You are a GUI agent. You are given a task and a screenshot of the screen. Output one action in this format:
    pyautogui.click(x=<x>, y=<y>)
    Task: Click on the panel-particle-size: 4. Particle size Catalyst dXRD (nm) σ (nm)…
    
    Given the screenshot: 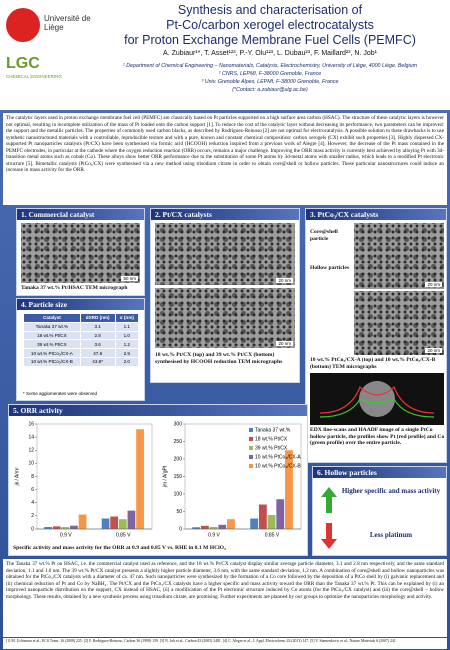 What is the action you would take?
    pyautogui.click(x=80, y=349)
    